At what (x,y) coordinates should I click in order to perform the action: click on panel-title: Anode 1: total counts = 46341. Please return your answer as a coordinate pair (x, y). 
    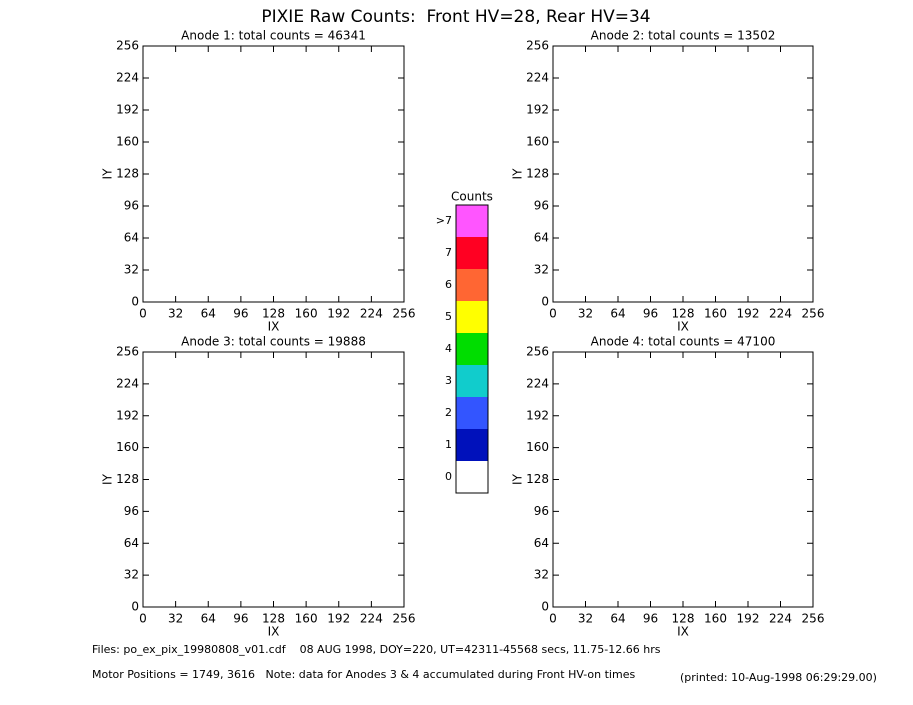
    Looking at the image, I should click on (273, 36).